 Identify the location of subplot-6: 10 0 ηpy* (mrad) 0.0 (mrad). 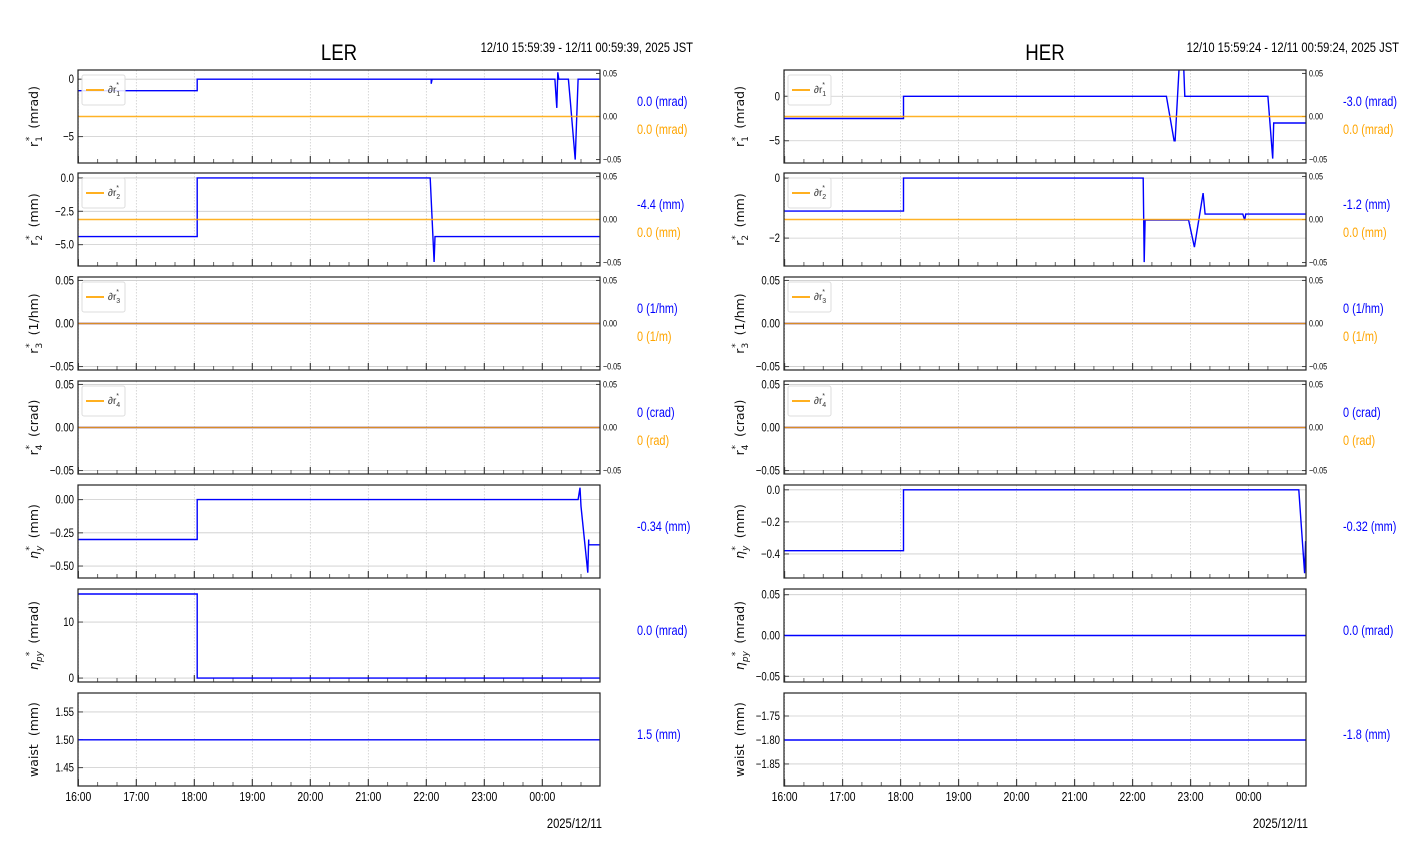
(356, 636).